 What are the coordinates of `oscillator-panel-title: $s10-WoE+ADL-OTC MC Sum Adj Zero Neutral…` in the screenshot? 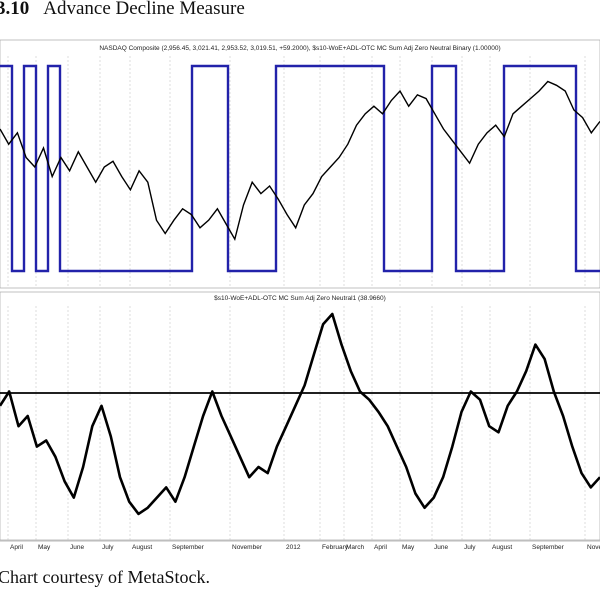 It's located at (300, 298).